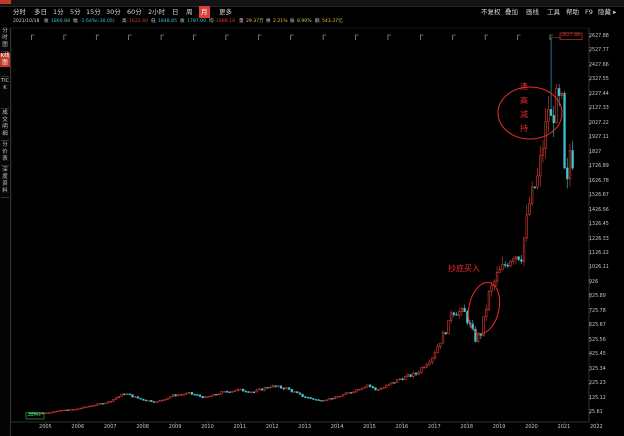  I want to click on info-high-label: 高, so click(124, 21).